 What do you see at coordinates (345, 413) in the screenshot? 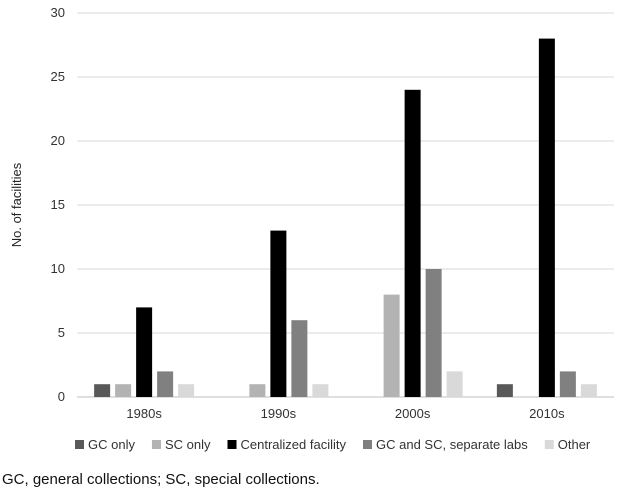
I see `x-axis-ticks: 1980s 1990s 2000s 2010s` at bounding box center [345, 413].